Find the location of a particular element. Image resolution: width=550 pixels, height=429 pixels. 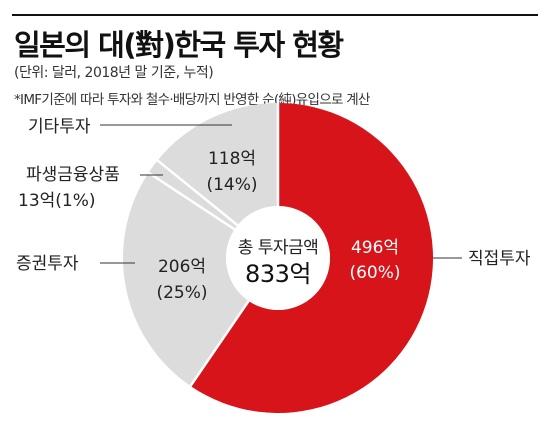

slice-value-direct: 496억 is located at coordinates (375, 248).